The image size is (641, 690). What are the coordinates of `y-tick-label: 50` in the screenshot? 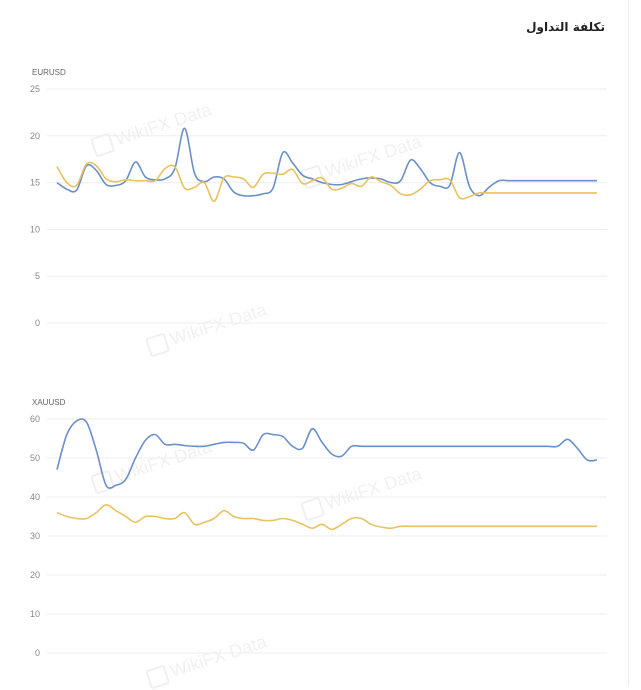 It's located at (35, 458).